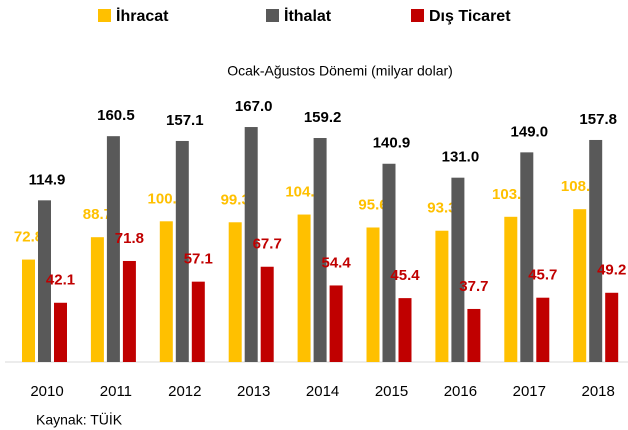 The image size is (628, 430). Describe the element at coordinates (142, 16) in the screenshot. I see `legend-label: İhracat` at that location.